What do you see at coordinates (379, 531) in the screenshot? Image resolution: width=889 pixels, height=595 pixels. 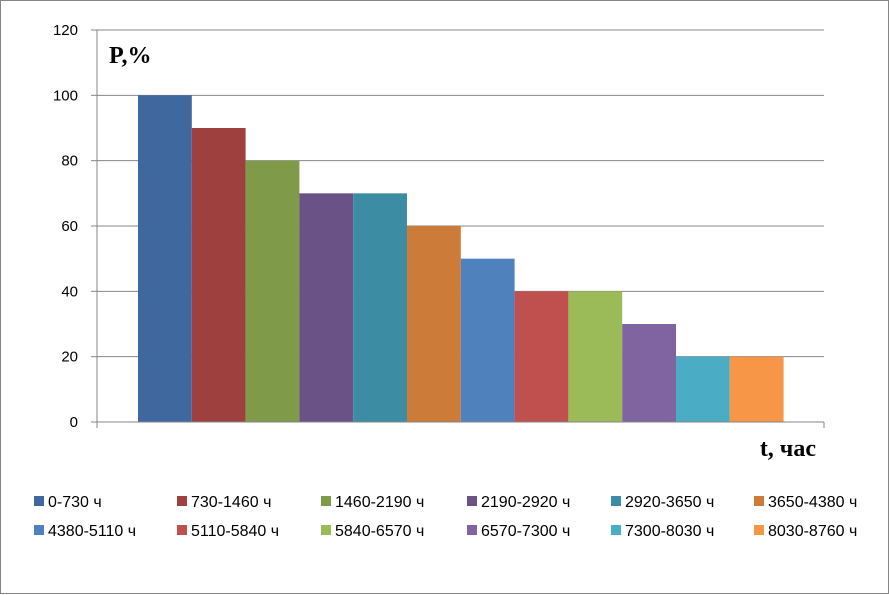 I see `legend-label: 5840-6570 ч` at bounding box center [379, 531].